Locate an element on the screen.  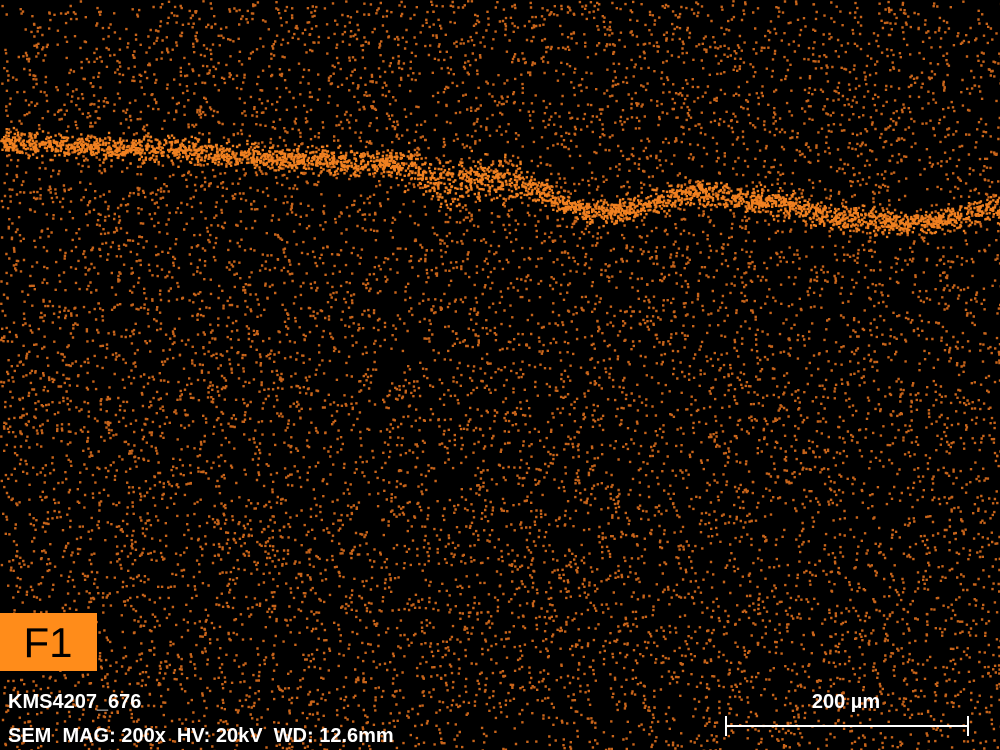
acquisition-info: SEM MAG: 200x HV: 20kV WD: 12.6mm is located at coordinates (201, 736).